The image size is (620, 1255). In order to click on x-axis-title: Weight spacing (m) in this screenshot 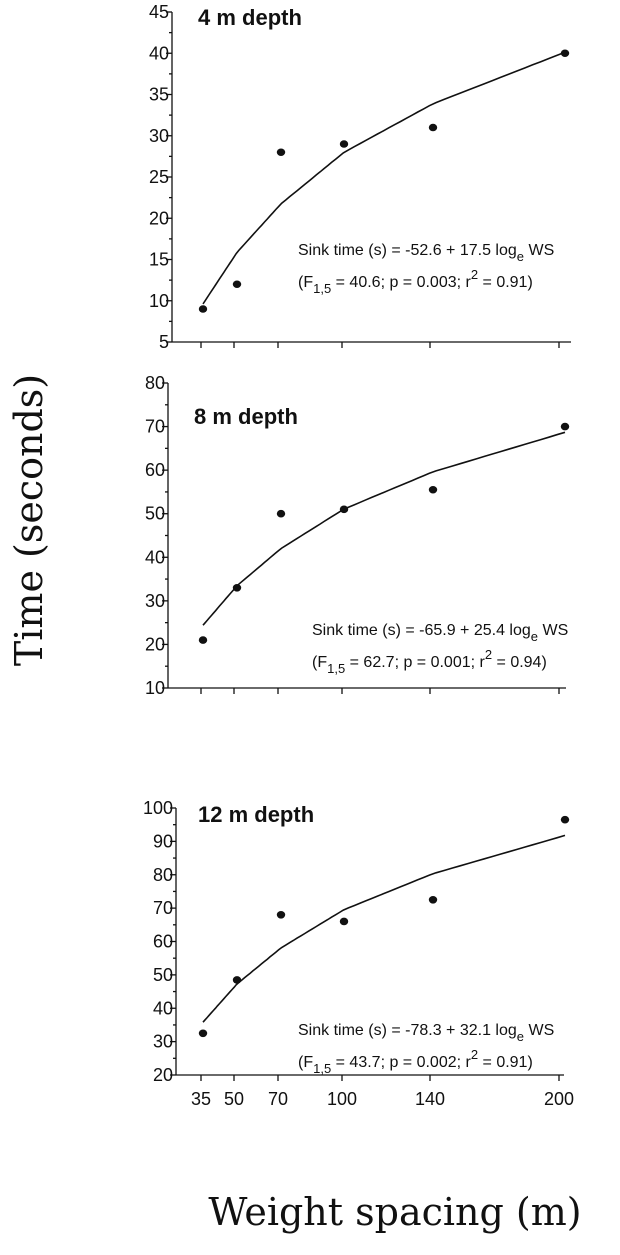, I will do `click(394, 1212)`.